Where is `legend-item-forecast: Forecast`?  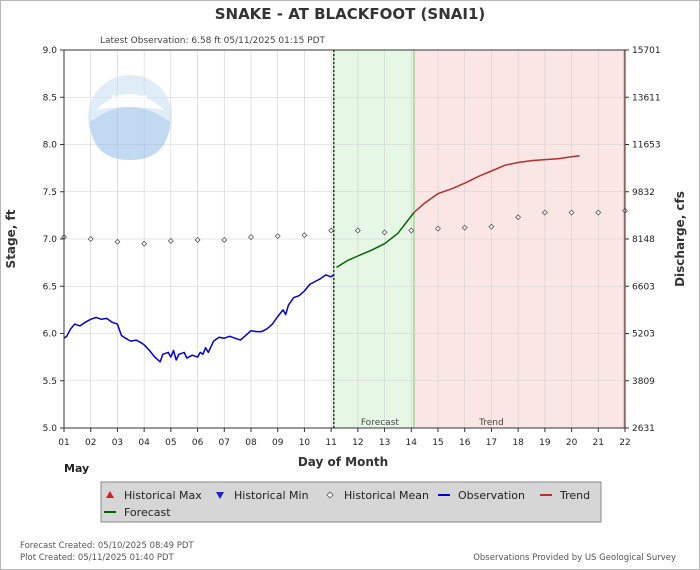 legend-item-forecast: Forecast is located at coordinates (137, 512).